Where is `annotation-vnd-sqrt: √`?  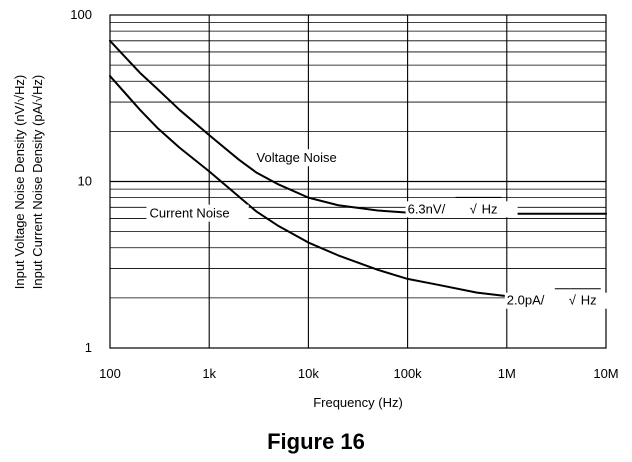
annotation-vnd-sqrt: √ is located at coordinates (474, 208).